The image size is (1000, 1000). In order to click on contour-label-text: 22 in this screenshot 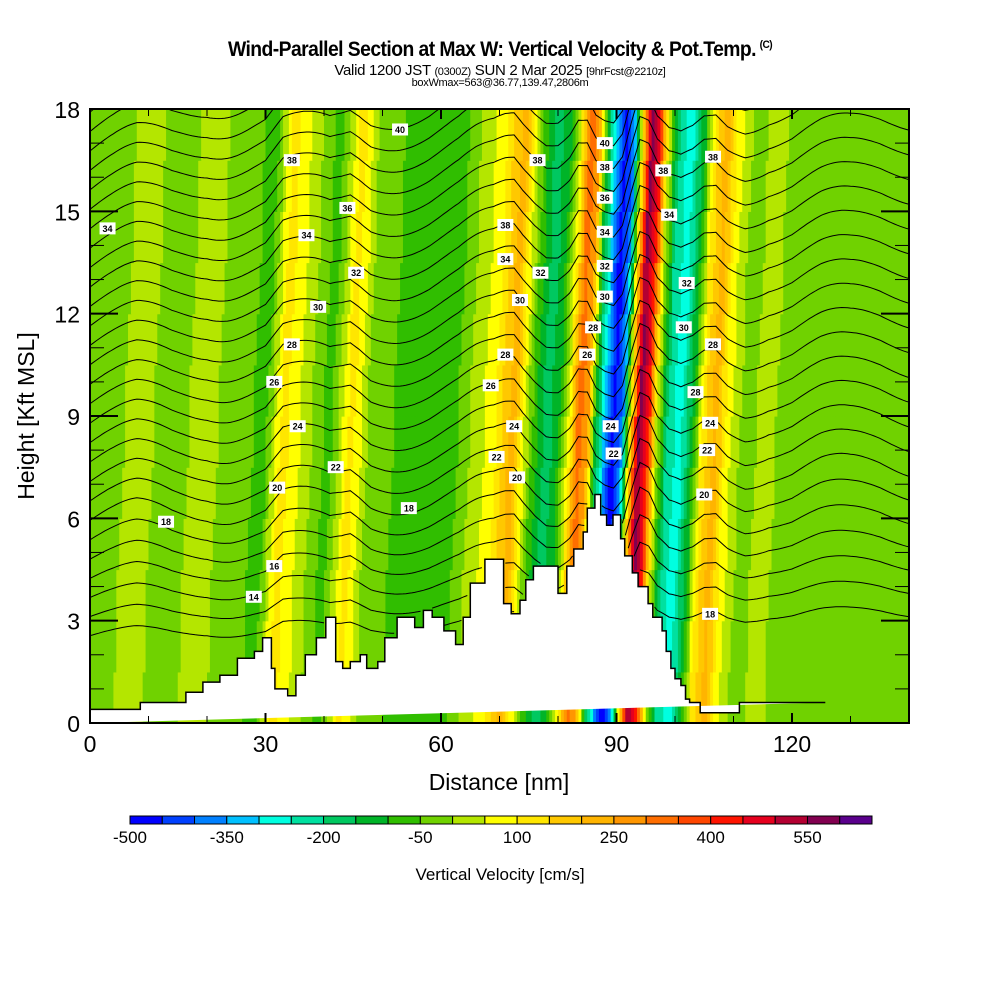, I will do `click(707, 451)`.